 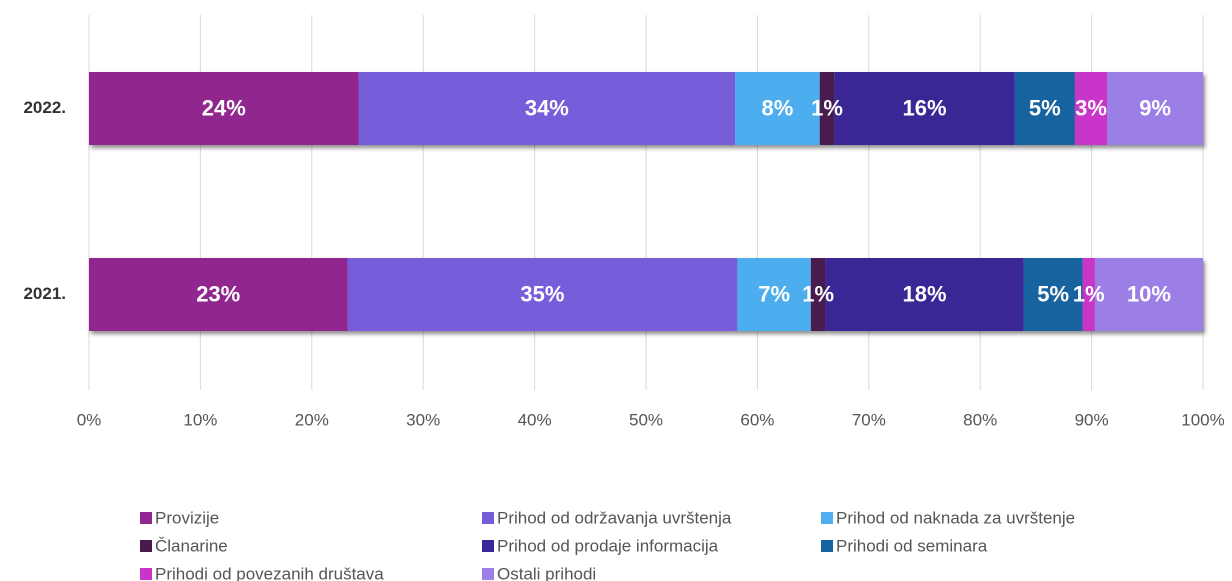 What do you see at coordinates (614, 517) in the screenshot?
I see `legend-label: Prihod od održavanja uvrštenja` at bounding box center [614, 517].